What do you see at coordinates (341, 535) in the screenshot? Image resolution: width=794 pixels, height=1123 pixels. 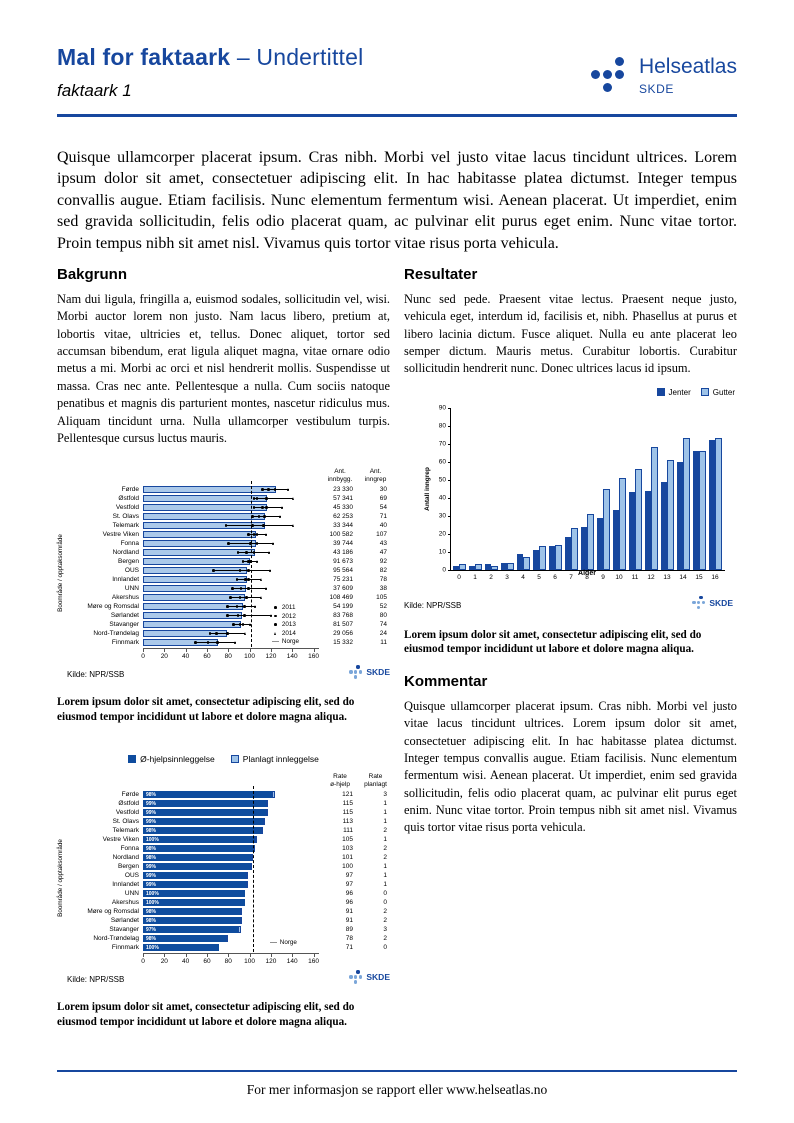 I see `value-col-1: 100 582` at bounding box center [341, 535].